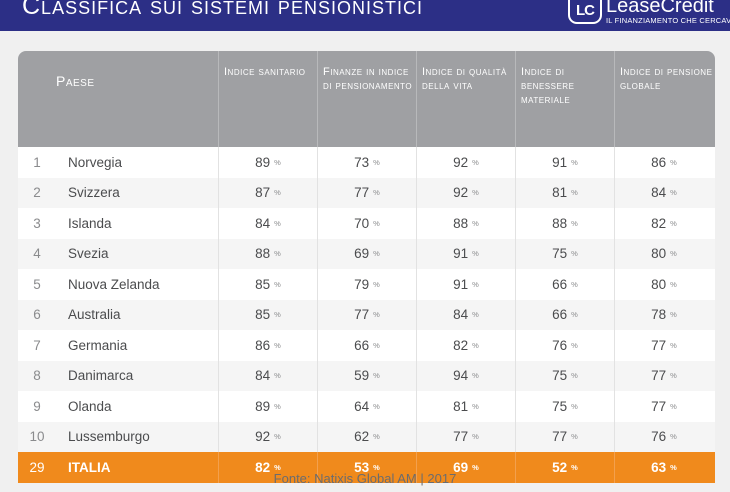 The width and height of the screenshot is (730, 492). I want to click on header-rank, so click(37, 99).